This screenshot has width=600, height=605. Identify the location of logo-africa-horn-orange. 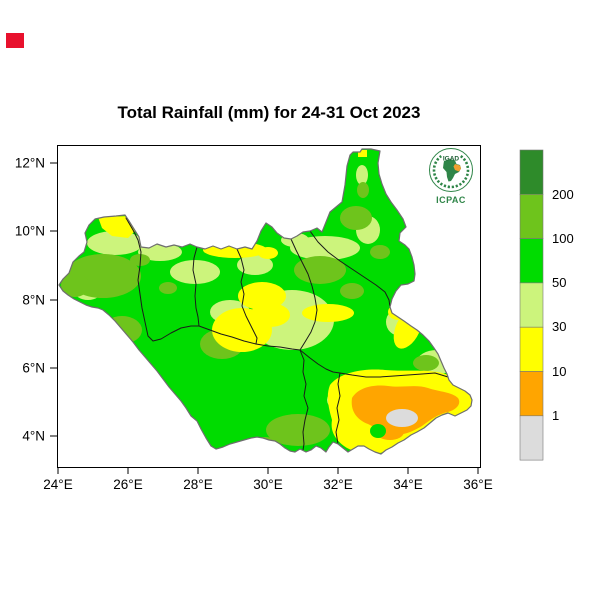
(457, 168).